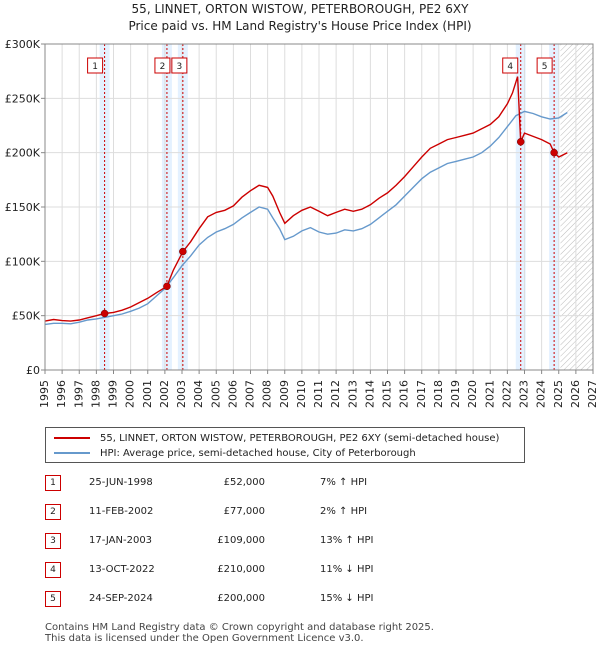 This screenshot has height=650, width=600. Describe the element at coordinates (215, 394) in the screenshot. I see `x-tick-label: 2005` at that location.